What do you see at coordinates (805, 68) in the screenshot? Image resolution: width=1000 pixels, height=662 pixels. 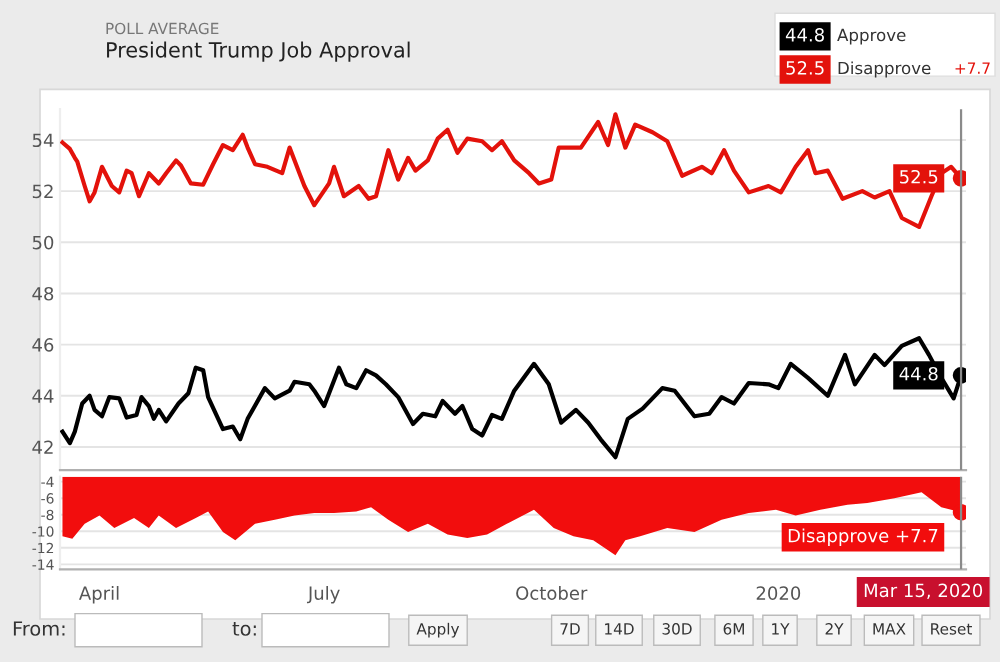 I see `text: 52.5` at bounding box center [805, 68].